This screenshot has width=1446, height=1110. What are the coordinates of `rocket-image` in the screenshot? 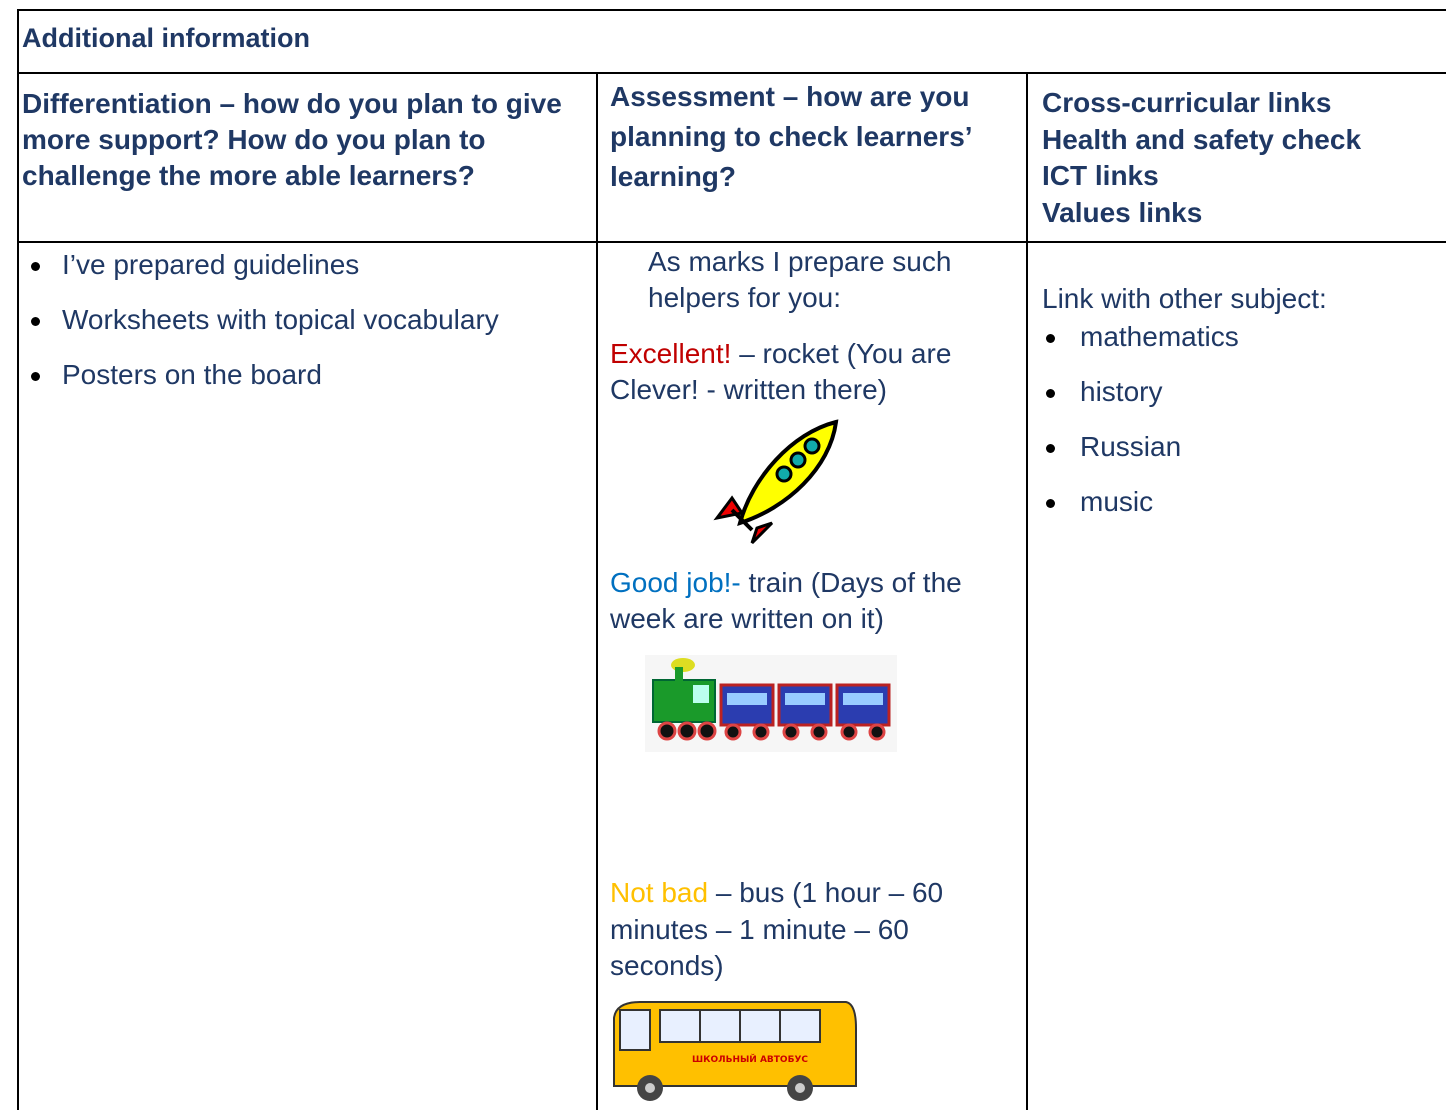 It's located at (776, 482).